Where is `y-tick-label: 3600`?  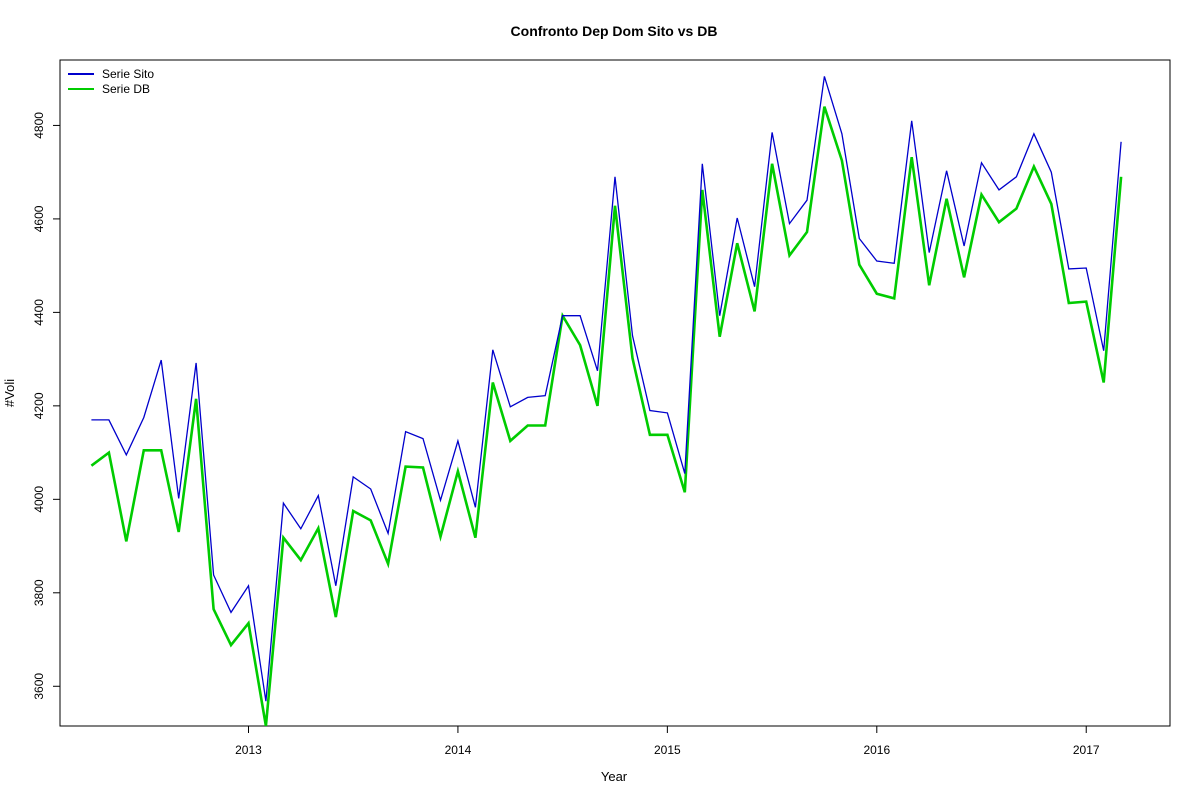
y-tick-label: 3600 is located at coordinates (39, 686).